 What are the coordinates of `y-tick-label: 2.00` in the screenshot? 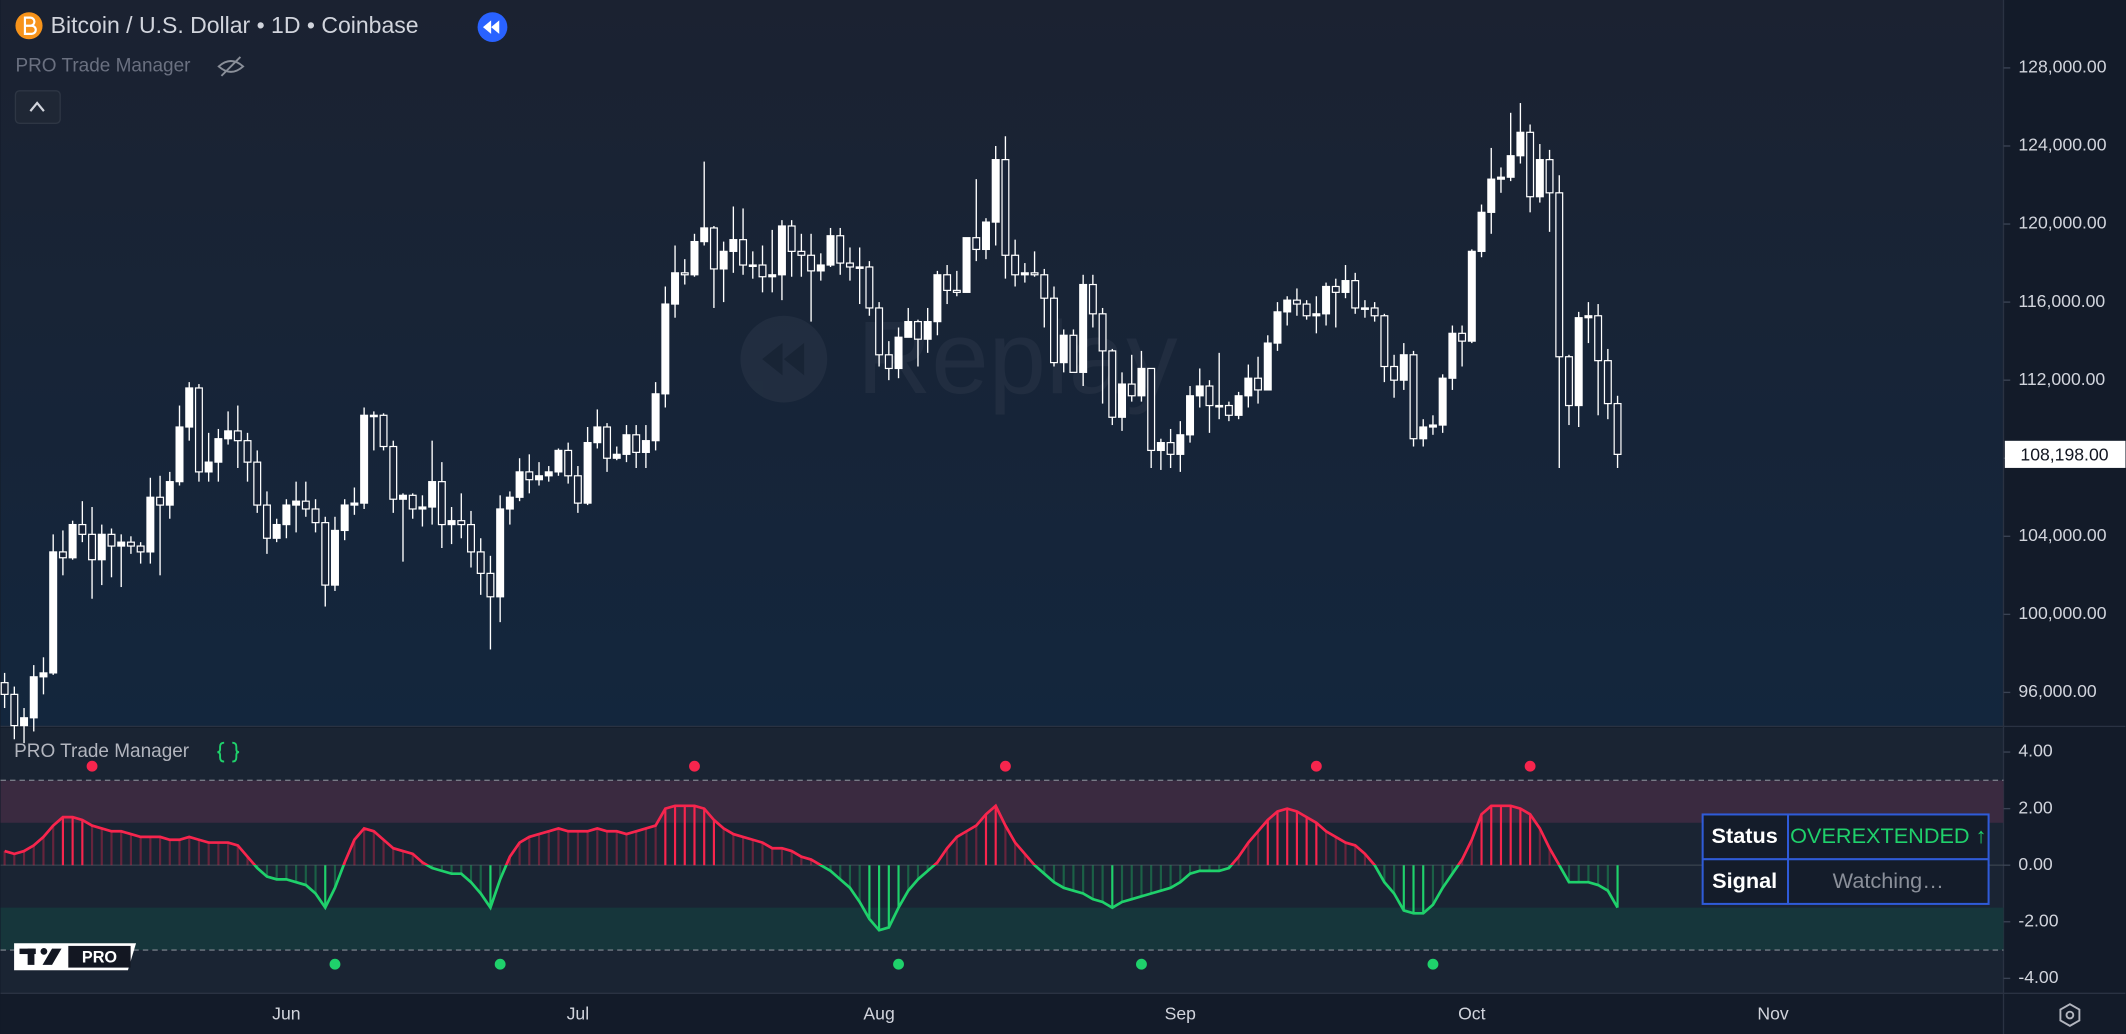 It's located at (2035, 807).